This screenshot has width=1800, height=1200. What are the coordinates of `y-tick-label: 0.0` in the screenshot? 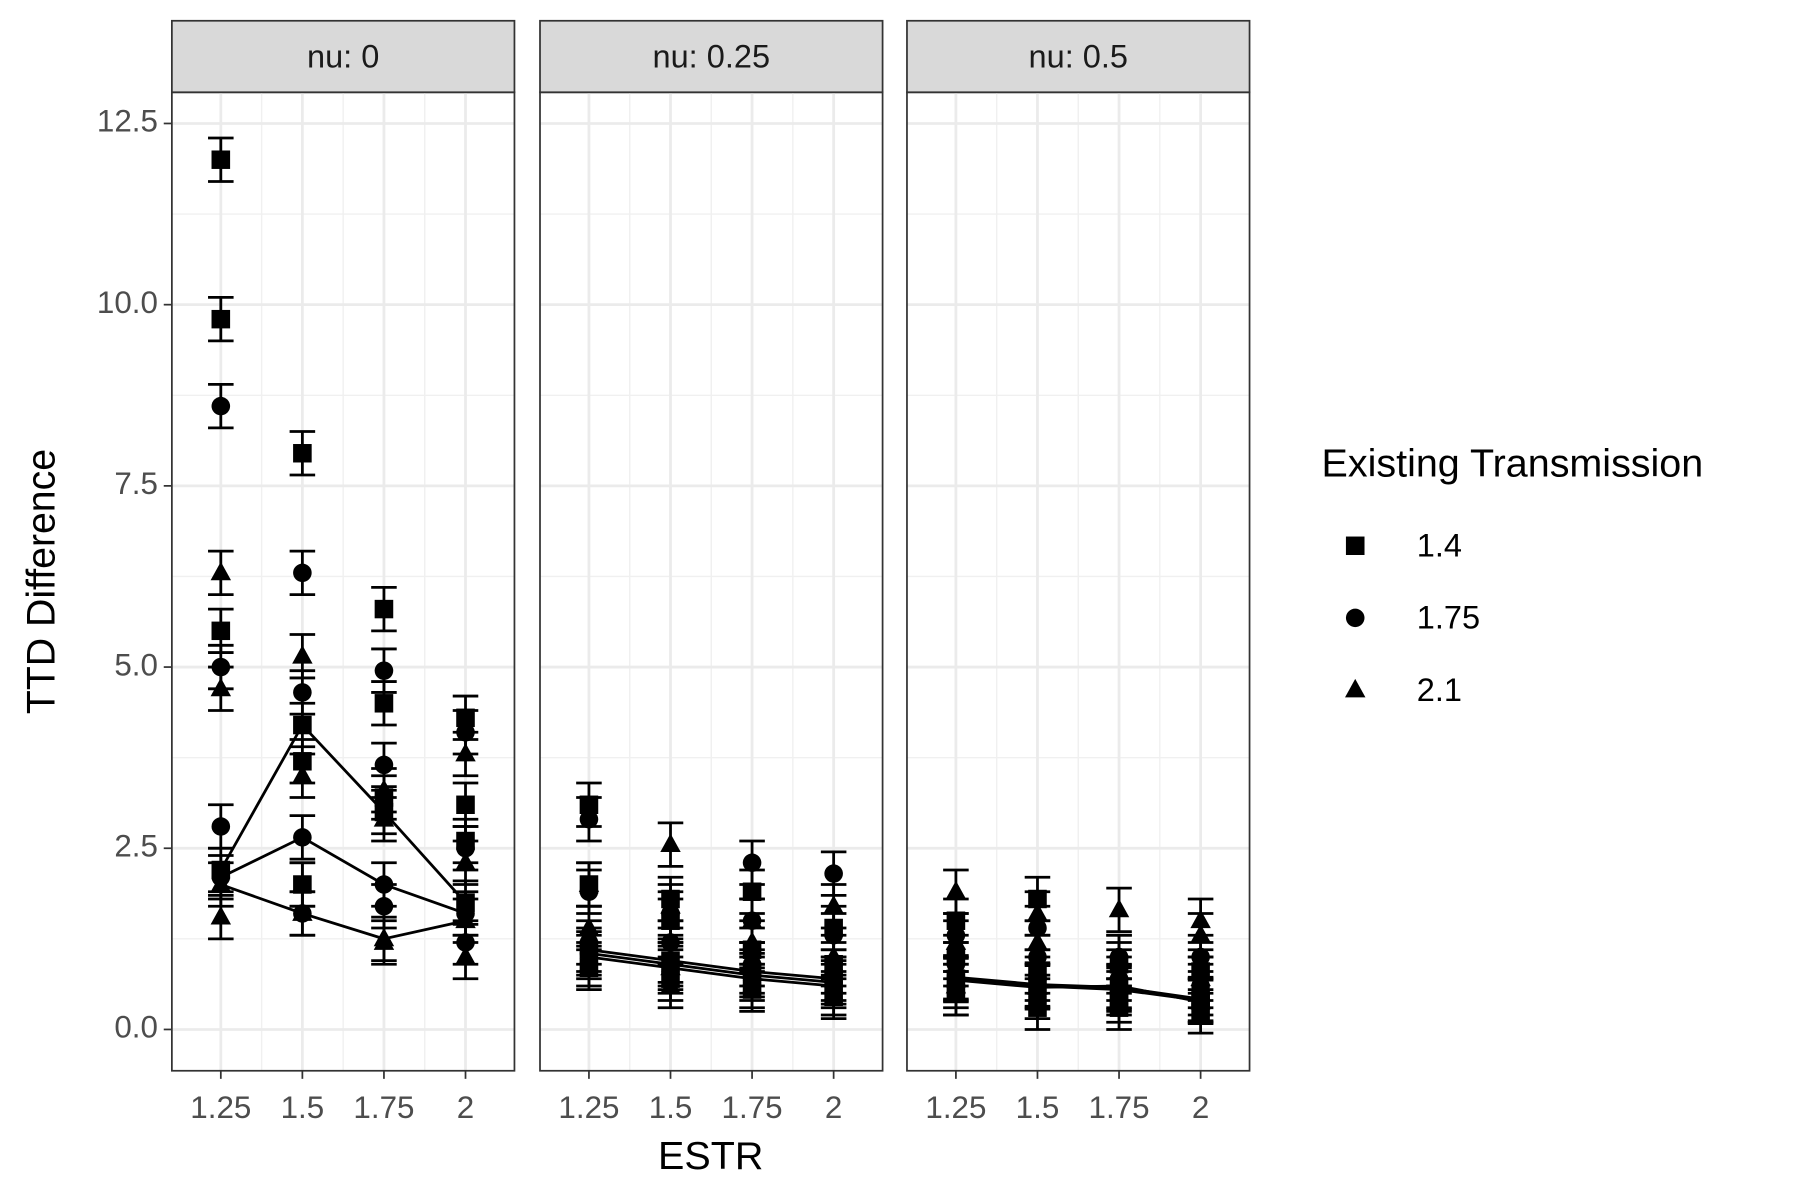 It's located at (136, 1027).